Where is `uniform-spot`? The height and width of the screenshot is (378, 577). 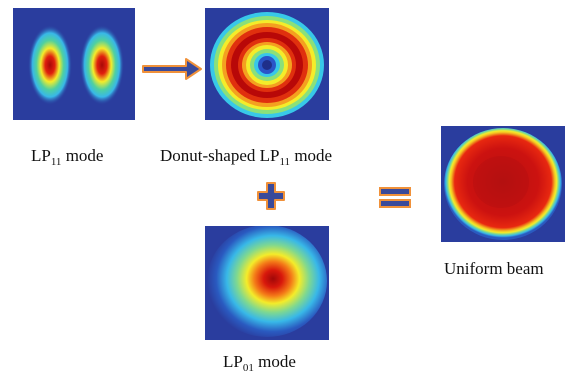 uniform-spot is located at coordinates (503, 184).